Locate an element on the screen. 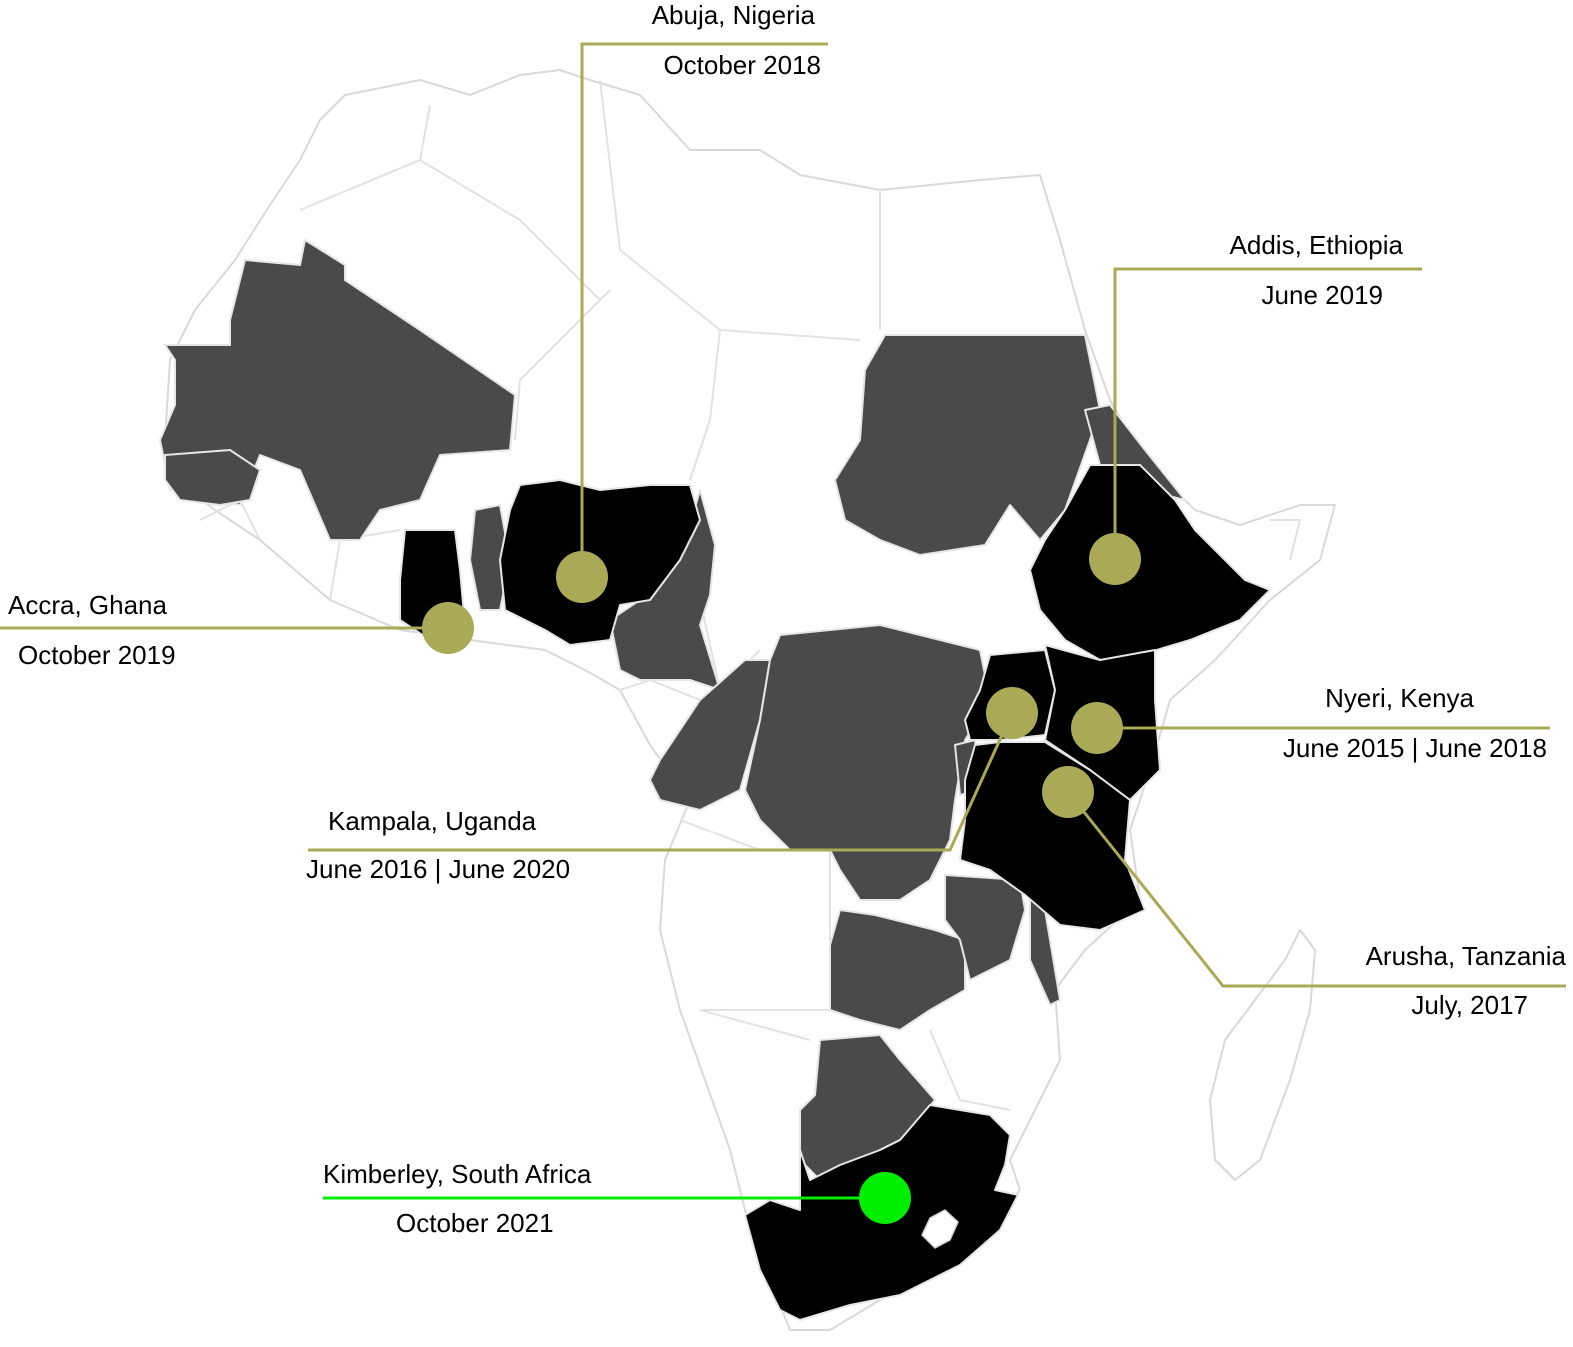  callout-accra: Accra, Ghana October 2019 is located at coordinates (237, 630).